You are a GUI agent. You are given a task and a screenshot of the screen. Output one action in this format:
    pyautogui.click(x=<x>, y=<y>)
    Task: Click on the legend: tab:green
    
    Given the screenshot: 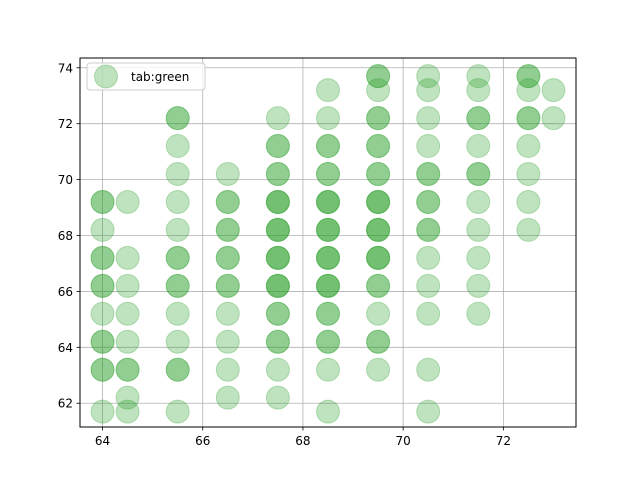 What is the action you would take?
    pyautogui.click(x=146, y=76)
    